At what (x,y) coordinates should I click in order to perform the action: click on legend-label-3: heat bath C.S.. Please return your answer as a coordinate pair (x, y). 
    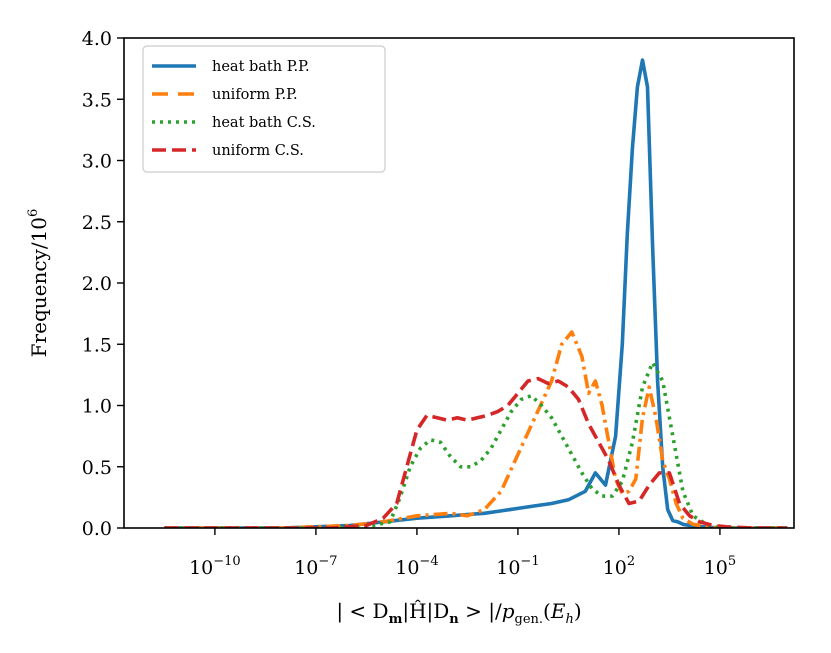
    Looking at the image, I should click on (264, 123).